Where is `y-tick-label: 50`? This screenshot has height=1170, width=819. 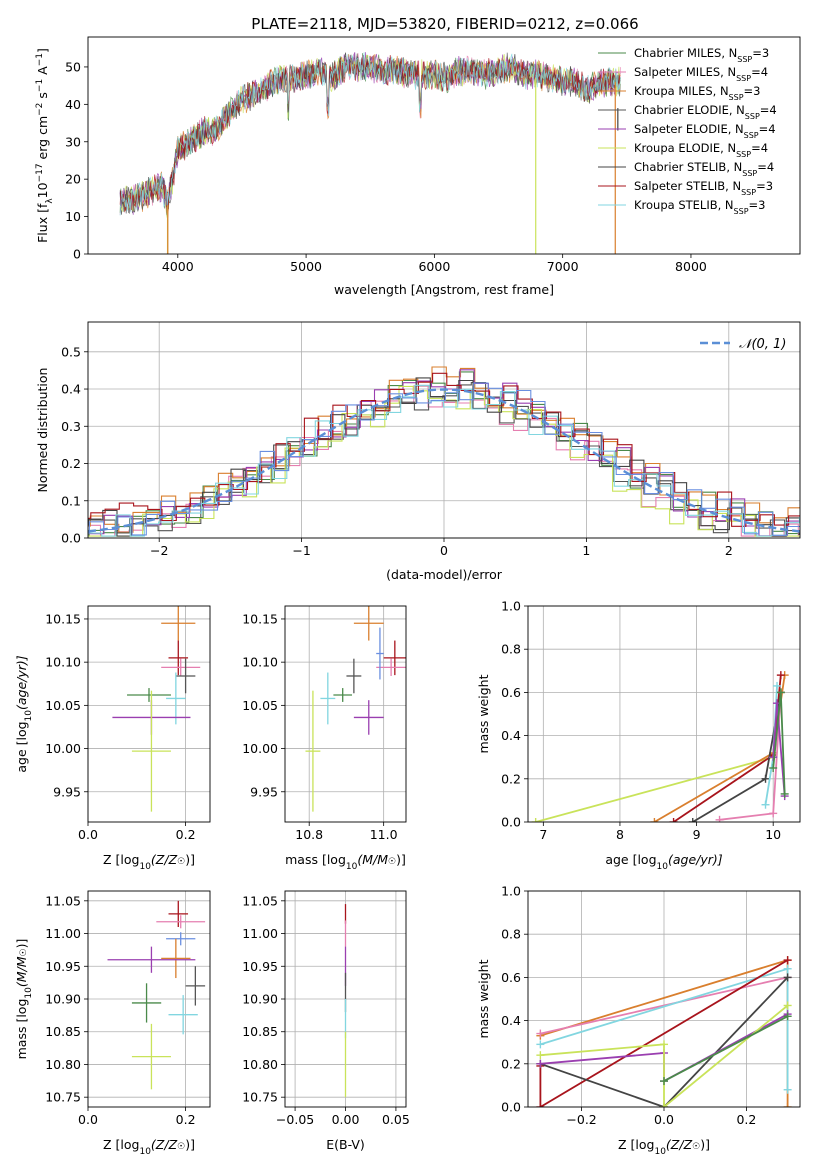
y-tick-label: 50 is located at coordinates (73, 66).